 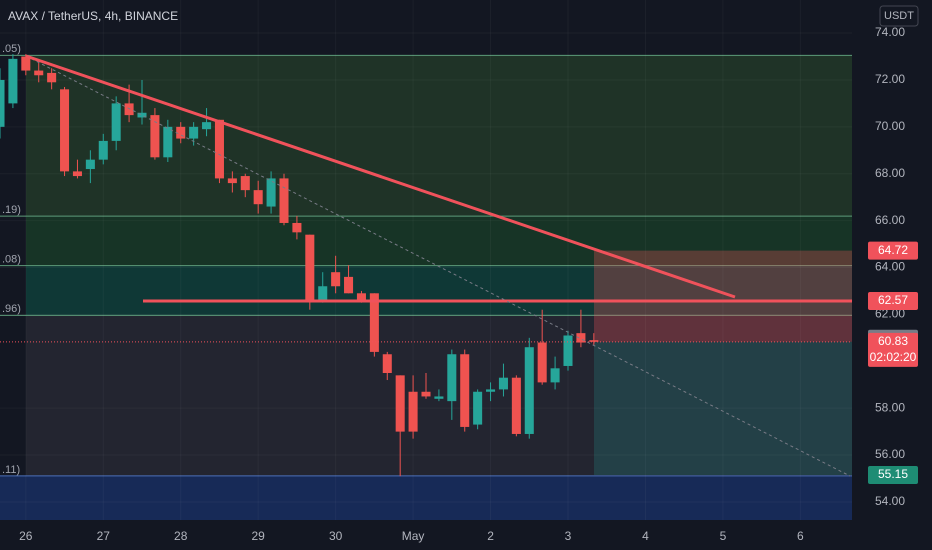 What do you see at coordinates (893, 357) in the screenshot?
I see `countdown: 02:02:20` at bounding box center [893, 357].